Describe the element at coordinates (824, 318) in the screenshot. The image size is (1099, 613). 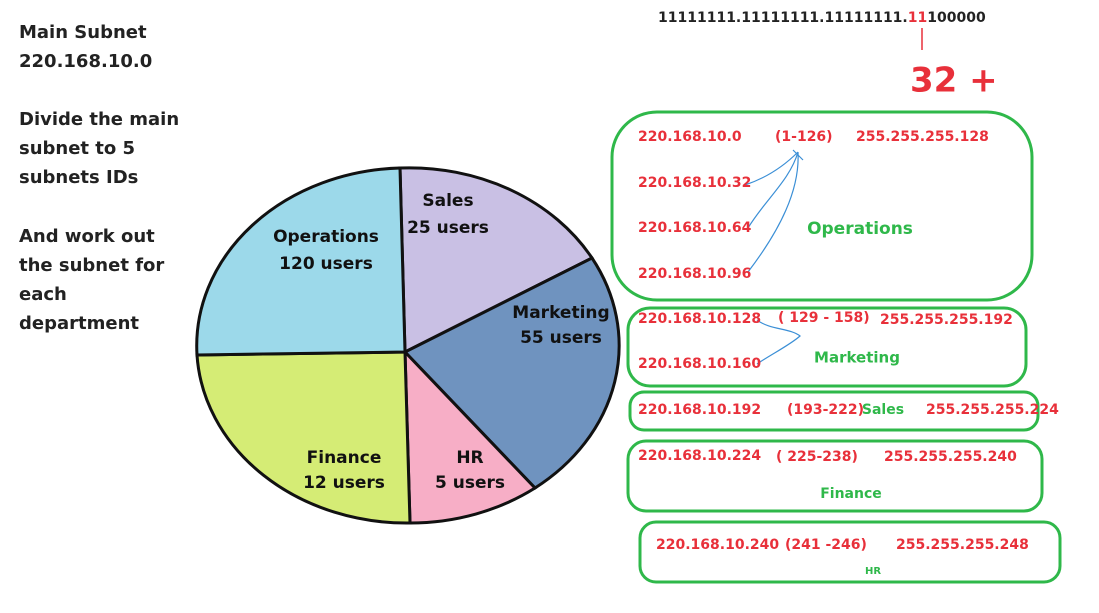
I see `host-range: ( 129 - 158)` at that location.